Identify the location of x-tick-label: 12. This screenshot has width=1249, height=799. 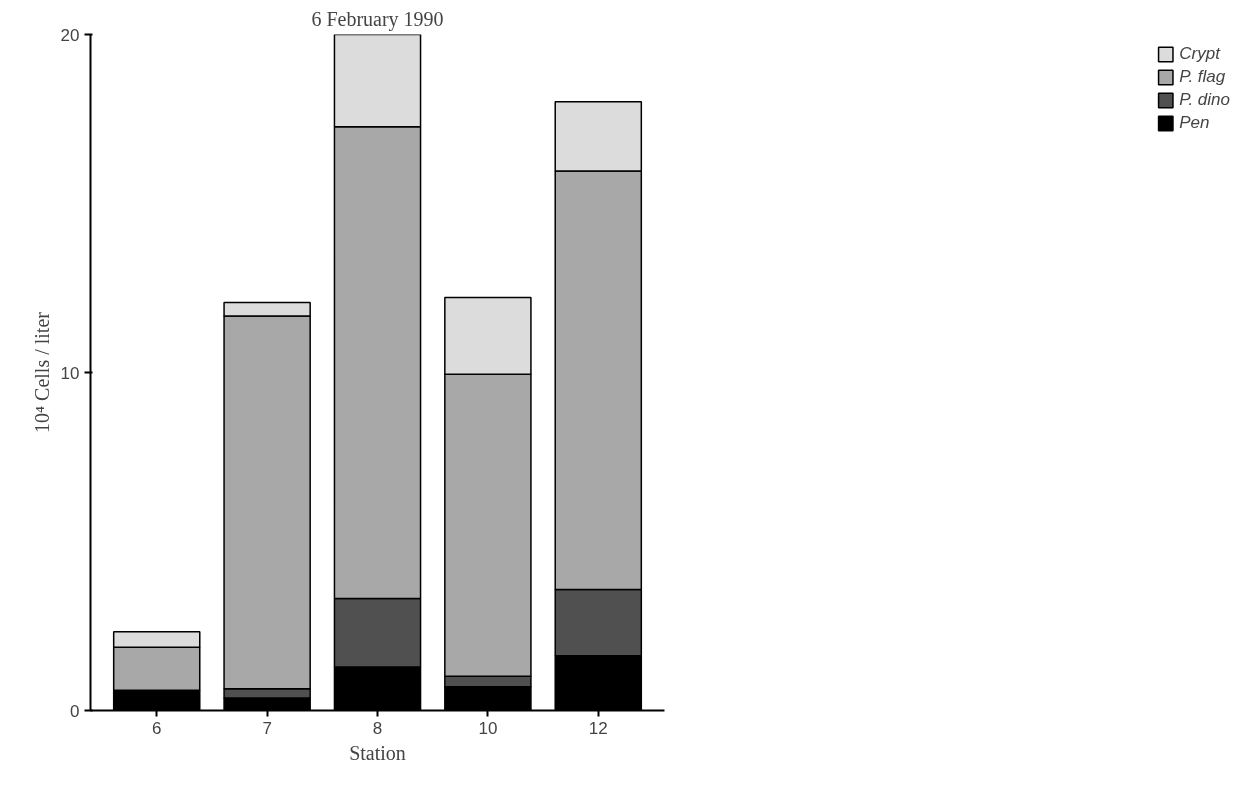
(598, 728).